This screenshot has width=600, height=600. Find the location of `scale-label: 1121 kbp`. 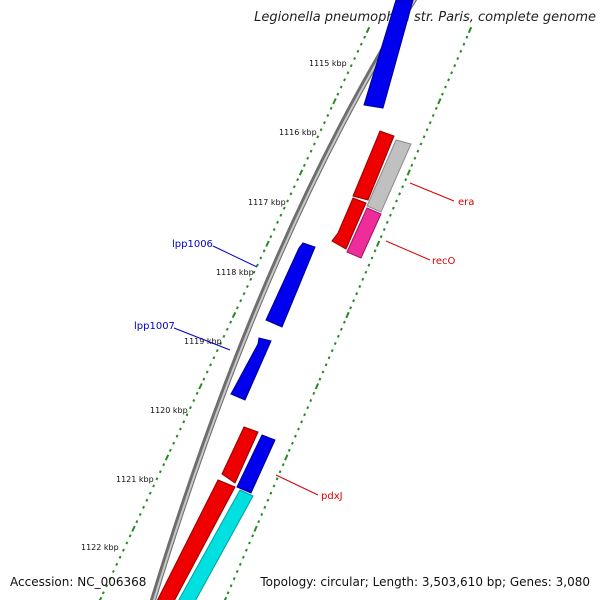

scale-label: 1121 kbp is located at coordinates (135, 479).